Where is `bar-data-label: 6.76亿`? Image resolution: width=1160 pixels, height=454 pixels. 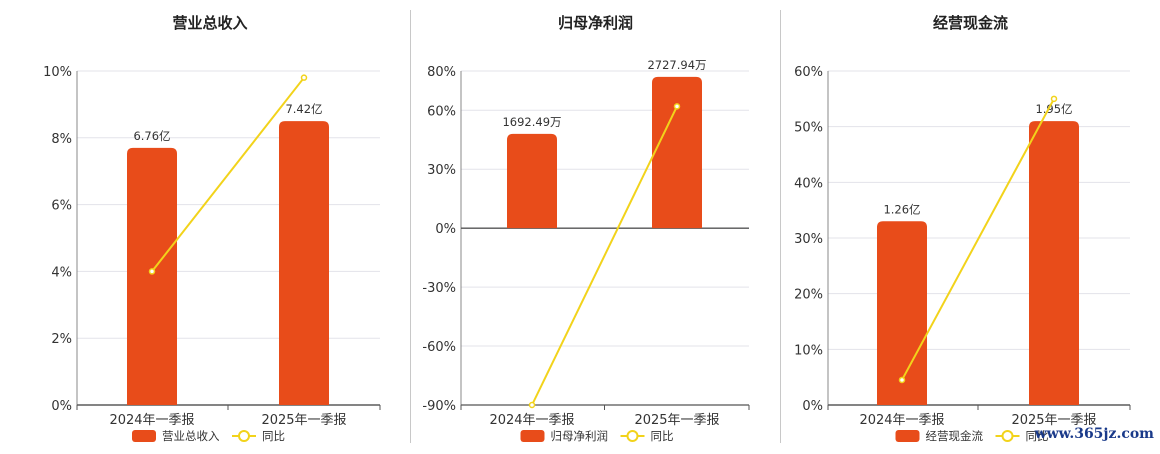 bar-data-label: 6.76亿 is located at coordinates (151, 136).